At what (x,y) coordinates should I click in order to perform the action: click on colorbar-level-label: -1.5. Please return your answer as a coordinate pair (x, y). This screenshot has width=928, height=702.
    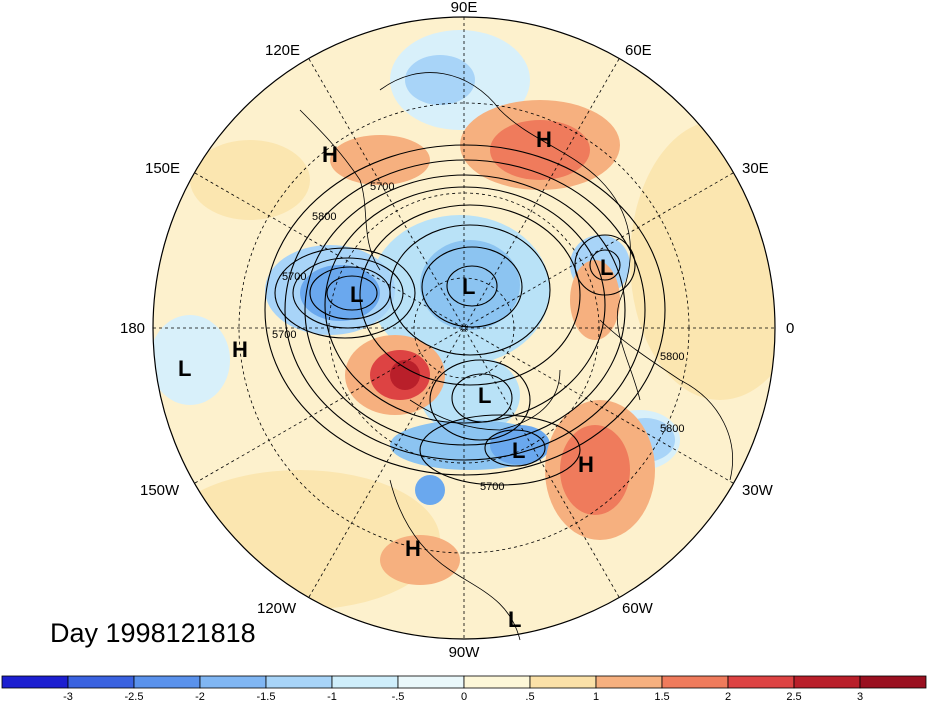
    Looking at the image, I should click on (266, 696).